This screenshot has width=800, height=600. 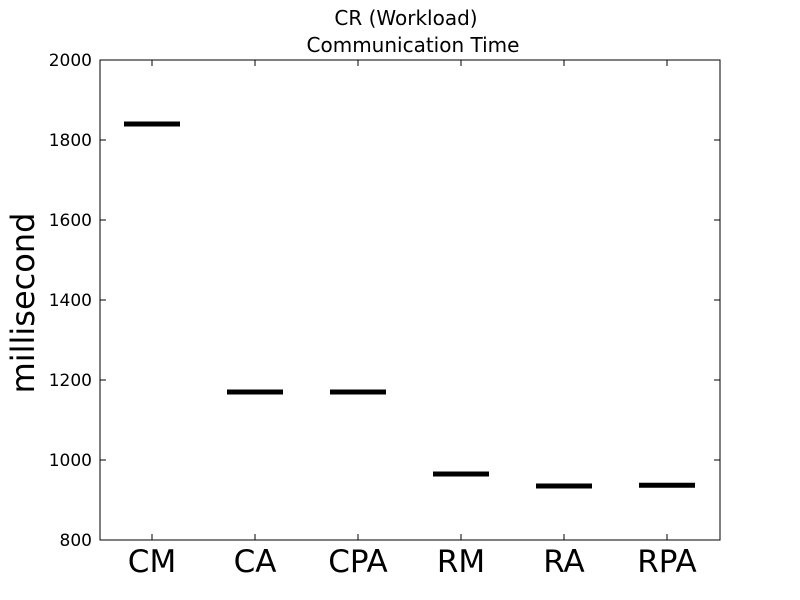 I want to click on x-tick-label-cpa: CPA, so click(x=358, y=562).